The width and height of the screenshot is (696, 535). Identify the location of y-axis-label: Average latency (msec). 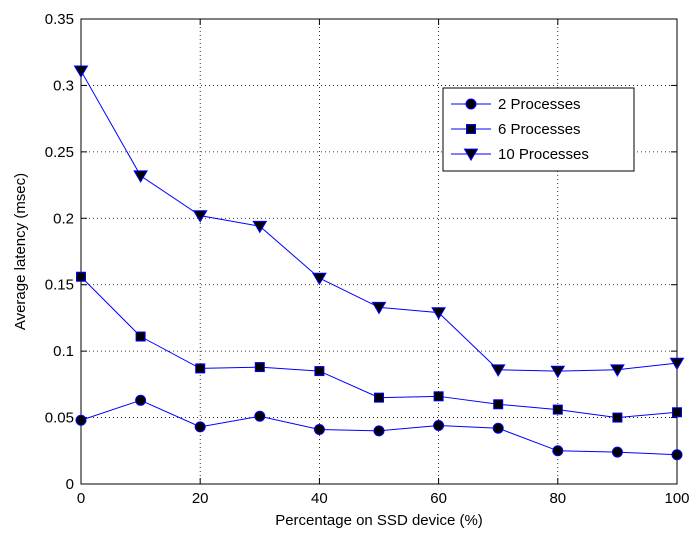
(20, 251).